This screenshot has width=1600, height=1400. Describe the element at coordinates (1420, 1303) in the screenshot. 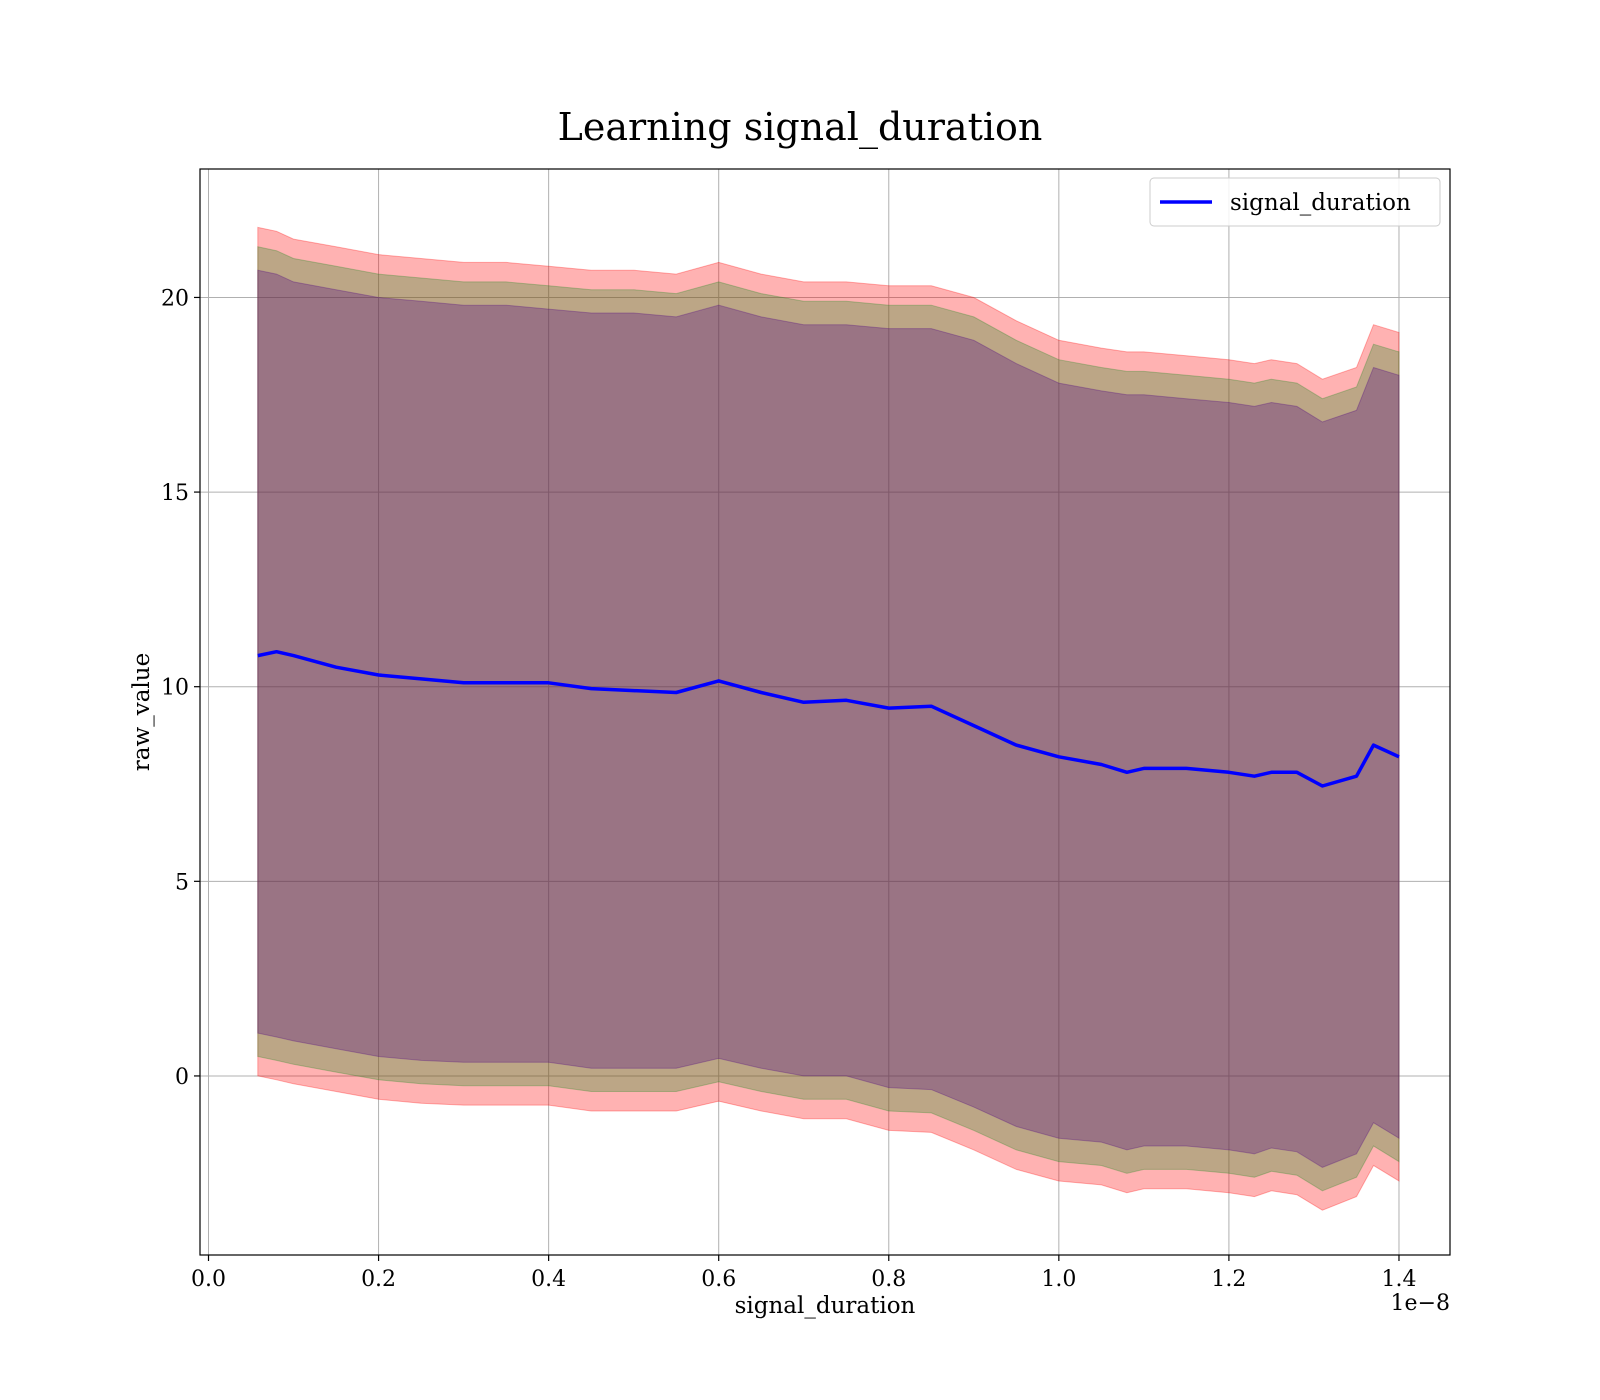

I see `x-axis-offset-text: 1e−8` at that location.